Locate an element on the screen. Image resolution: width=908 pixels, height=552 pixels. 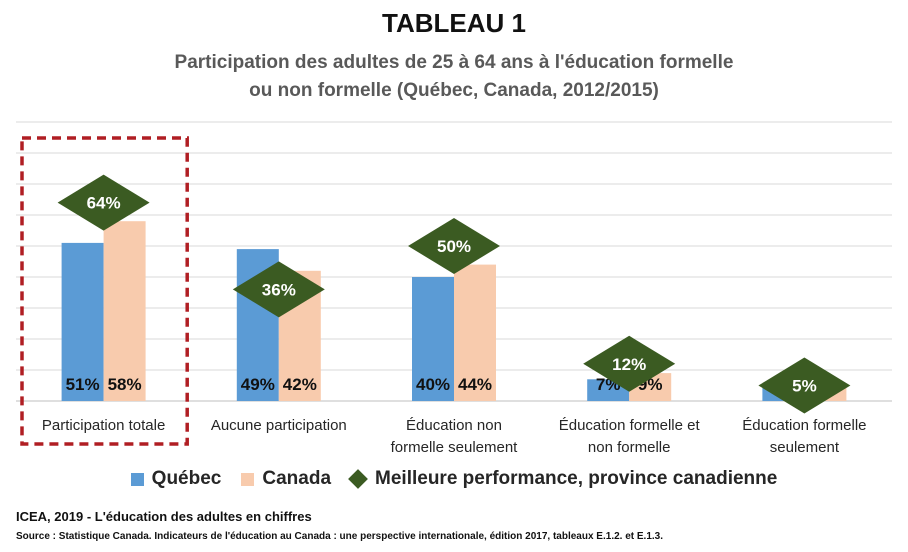
data-label-canada: 42% is located at coordinates (300, 384).